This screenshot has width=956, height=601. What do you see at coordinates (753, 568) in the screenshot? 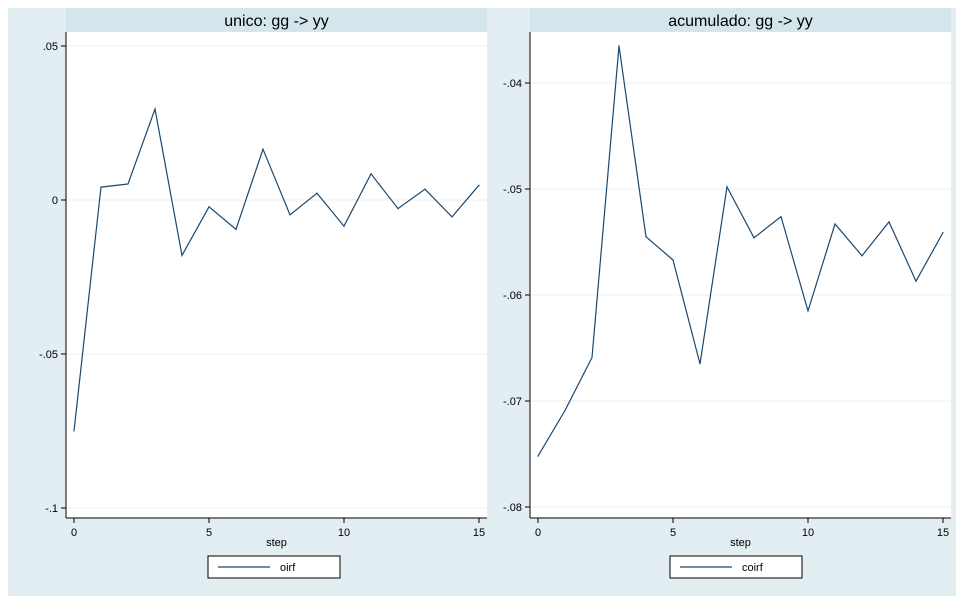
I see `legend-label: coirf` at bounding box center [753, 568].